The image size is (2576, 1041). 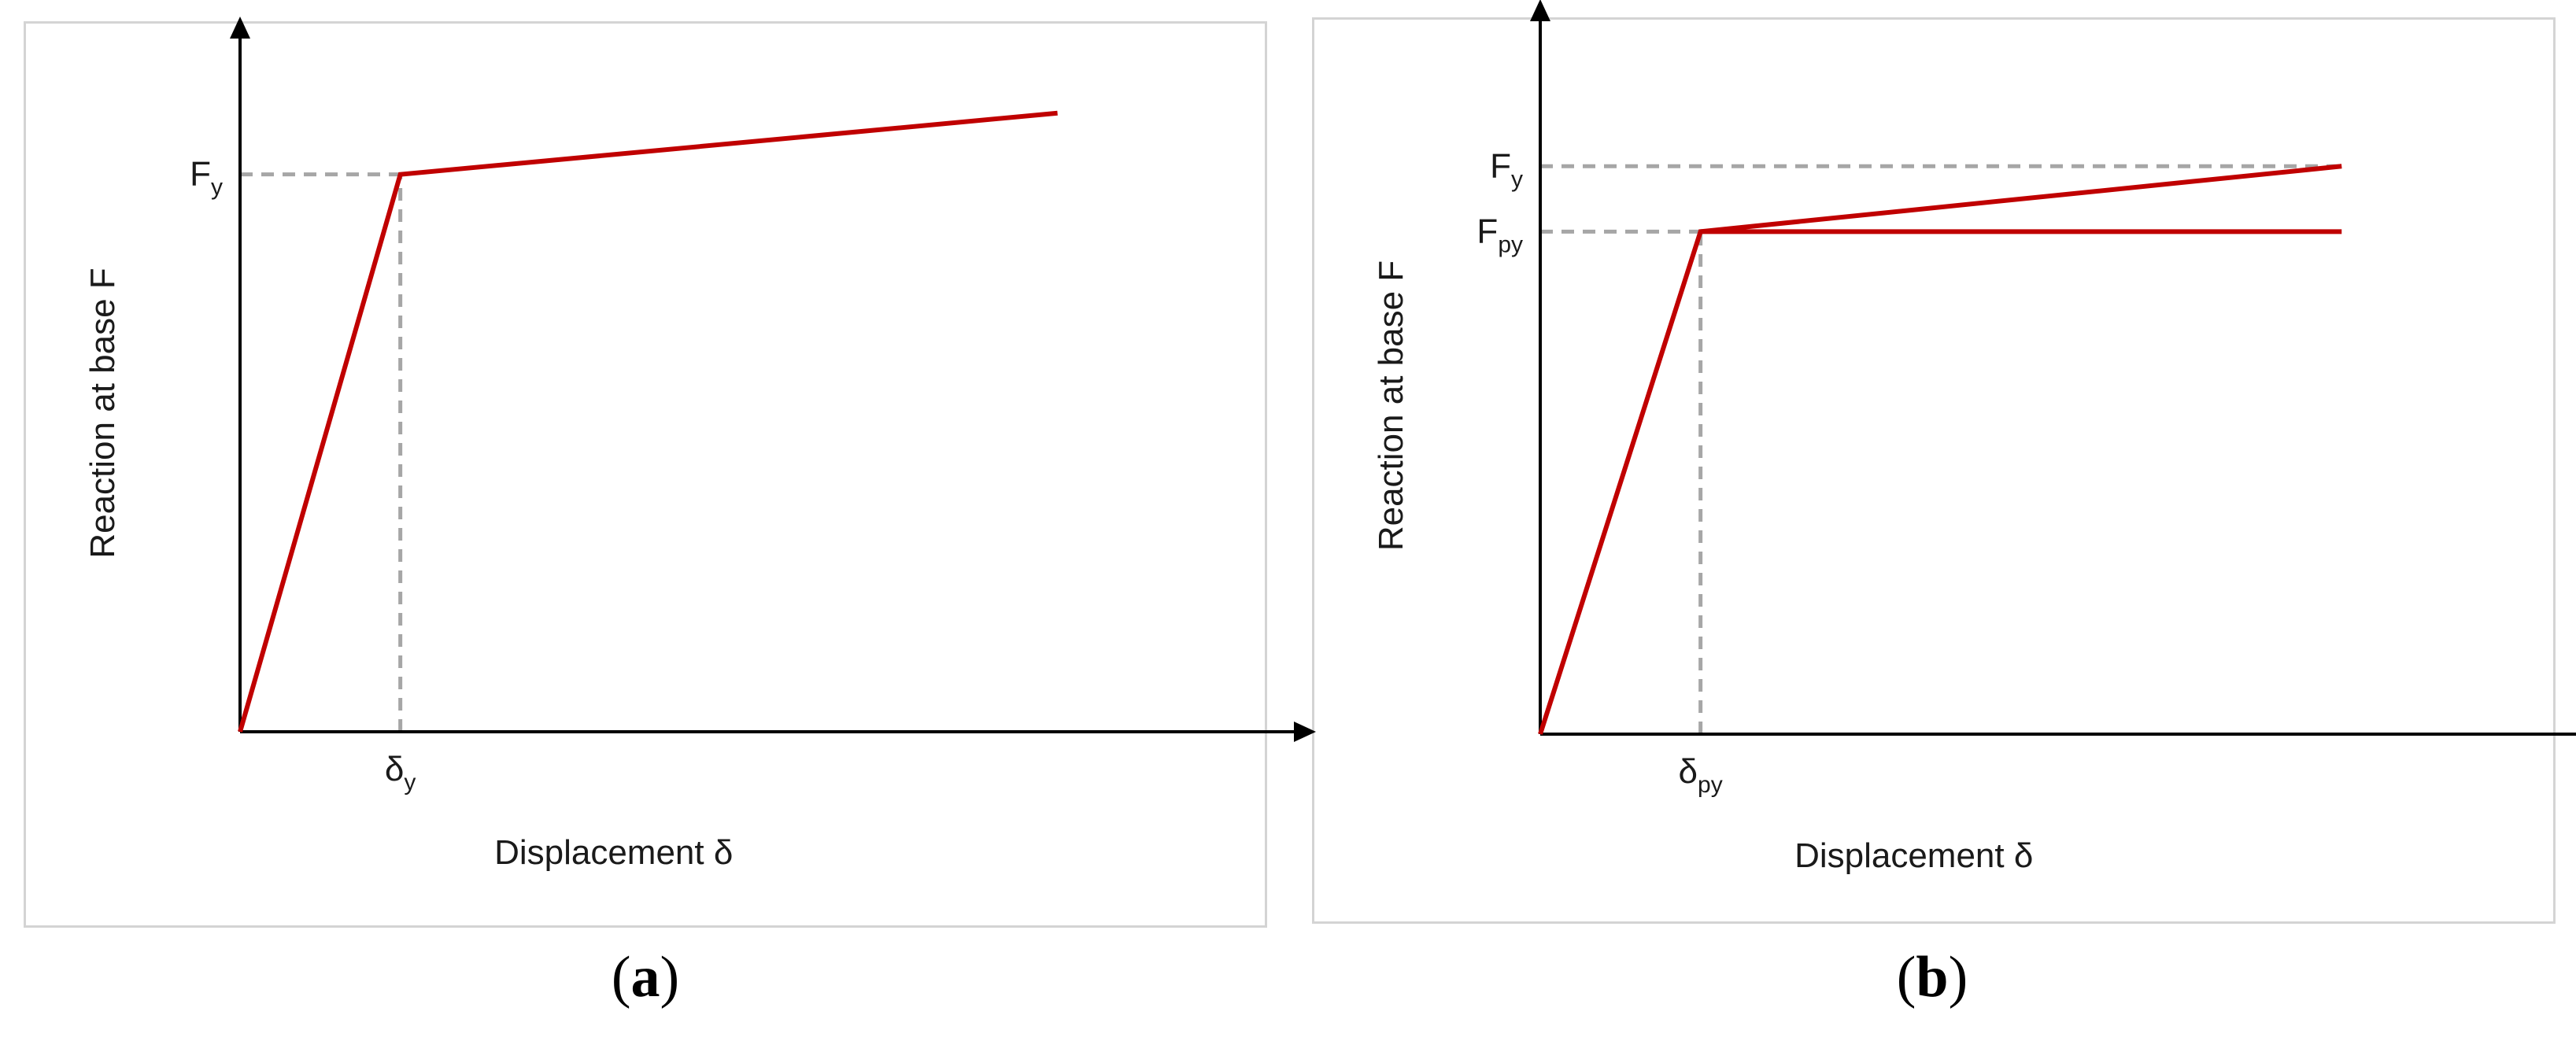 What do you see at coordinates (645, 977) in the screenshot?
I see `panel-a-caption: (a)` at bounding box center [645, 977].